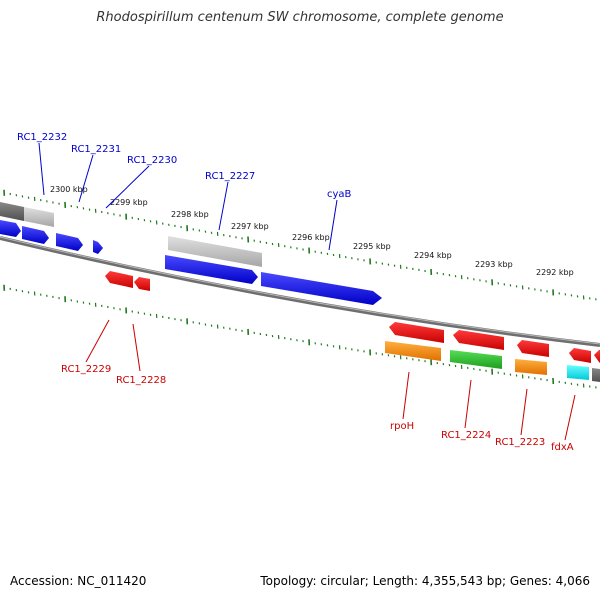 The height and width of the screenshot is (600, 600). Describe the element at coordinates (311, 237) in the screenshot. I see `kbp-label: 2296 kbp` at that location.